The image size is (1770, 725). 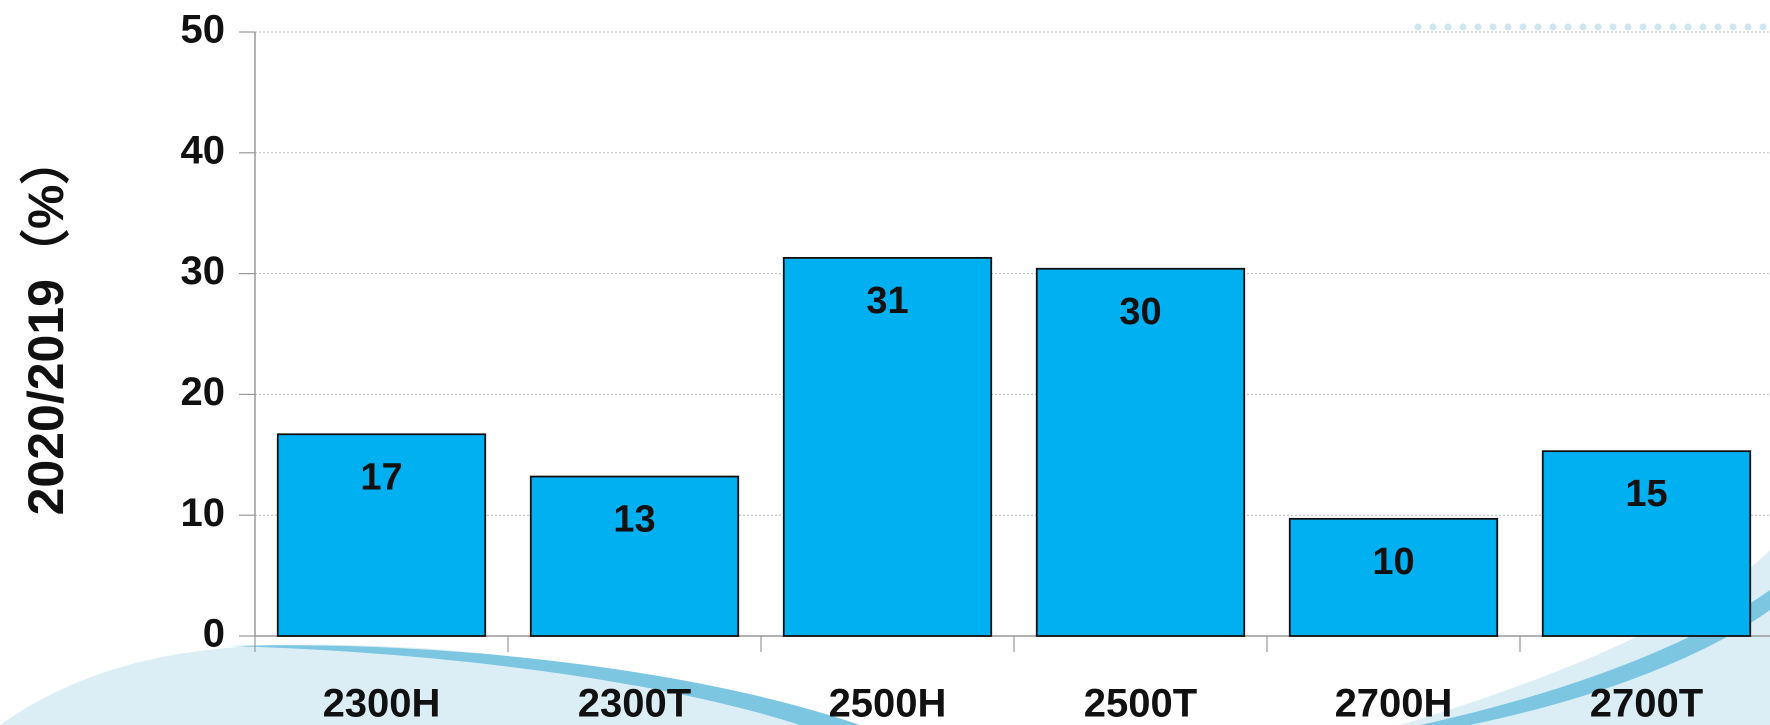 I want to click on y-tick-label: 30, so click(x=203, y=271).